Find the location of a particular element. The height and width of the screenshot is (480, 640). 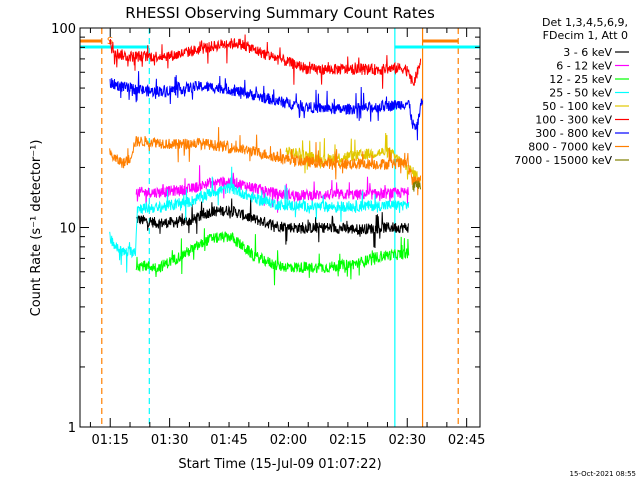

x-tick-label: 02:30 is located at coordinates (407, 440).